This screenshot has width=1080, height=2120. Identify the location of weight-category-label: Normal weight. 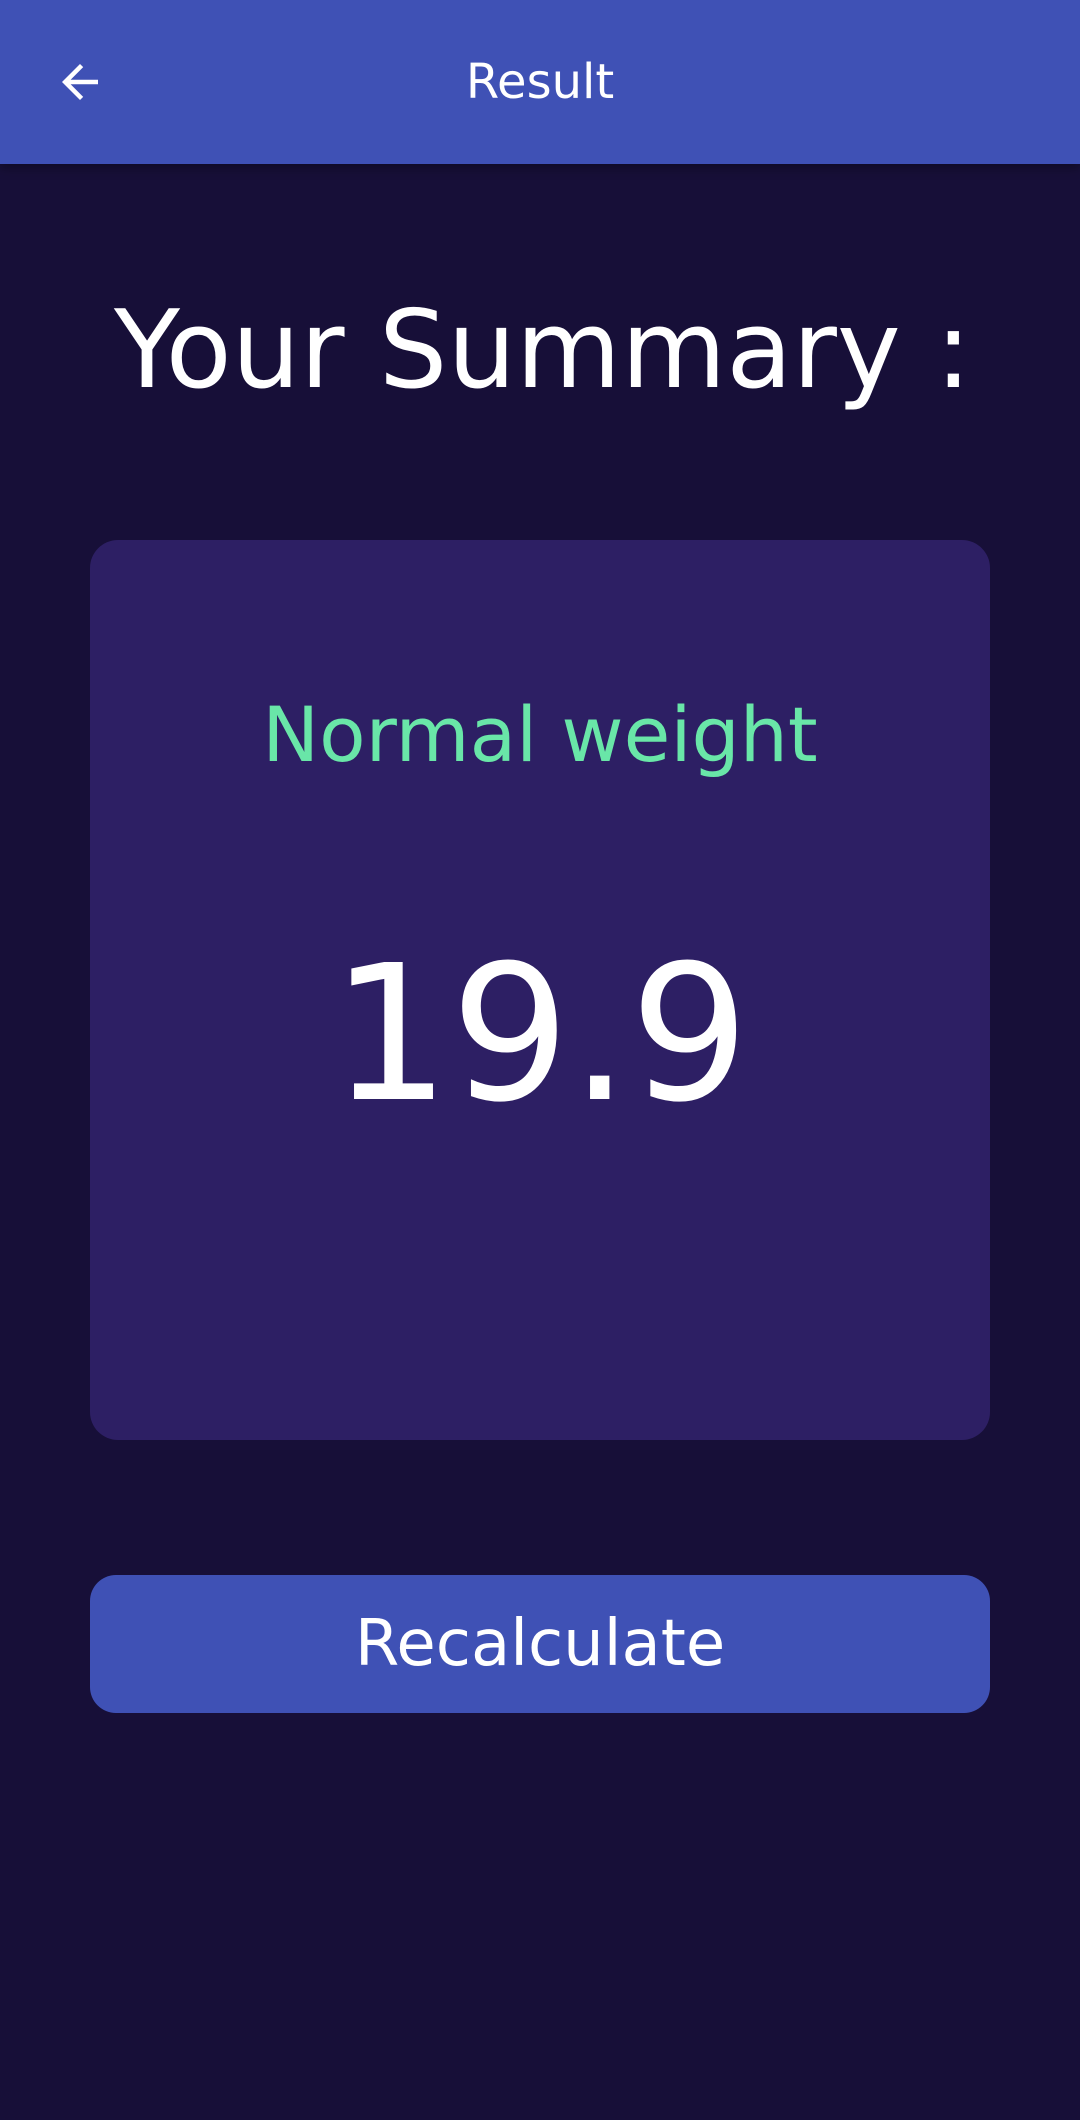
(540, 734).